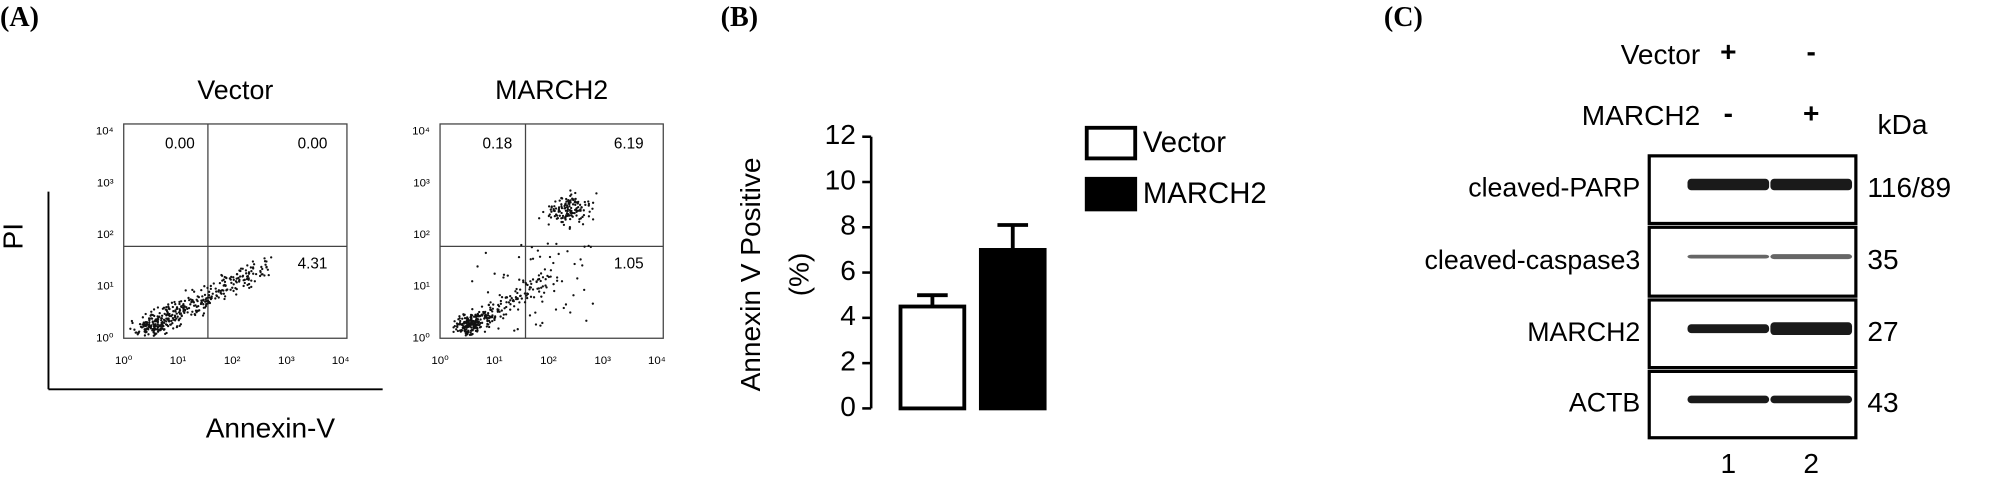  What do you see at coordinates (1728, 399) in the screenshot?
I see `band` at bounding box center [1728, 399].